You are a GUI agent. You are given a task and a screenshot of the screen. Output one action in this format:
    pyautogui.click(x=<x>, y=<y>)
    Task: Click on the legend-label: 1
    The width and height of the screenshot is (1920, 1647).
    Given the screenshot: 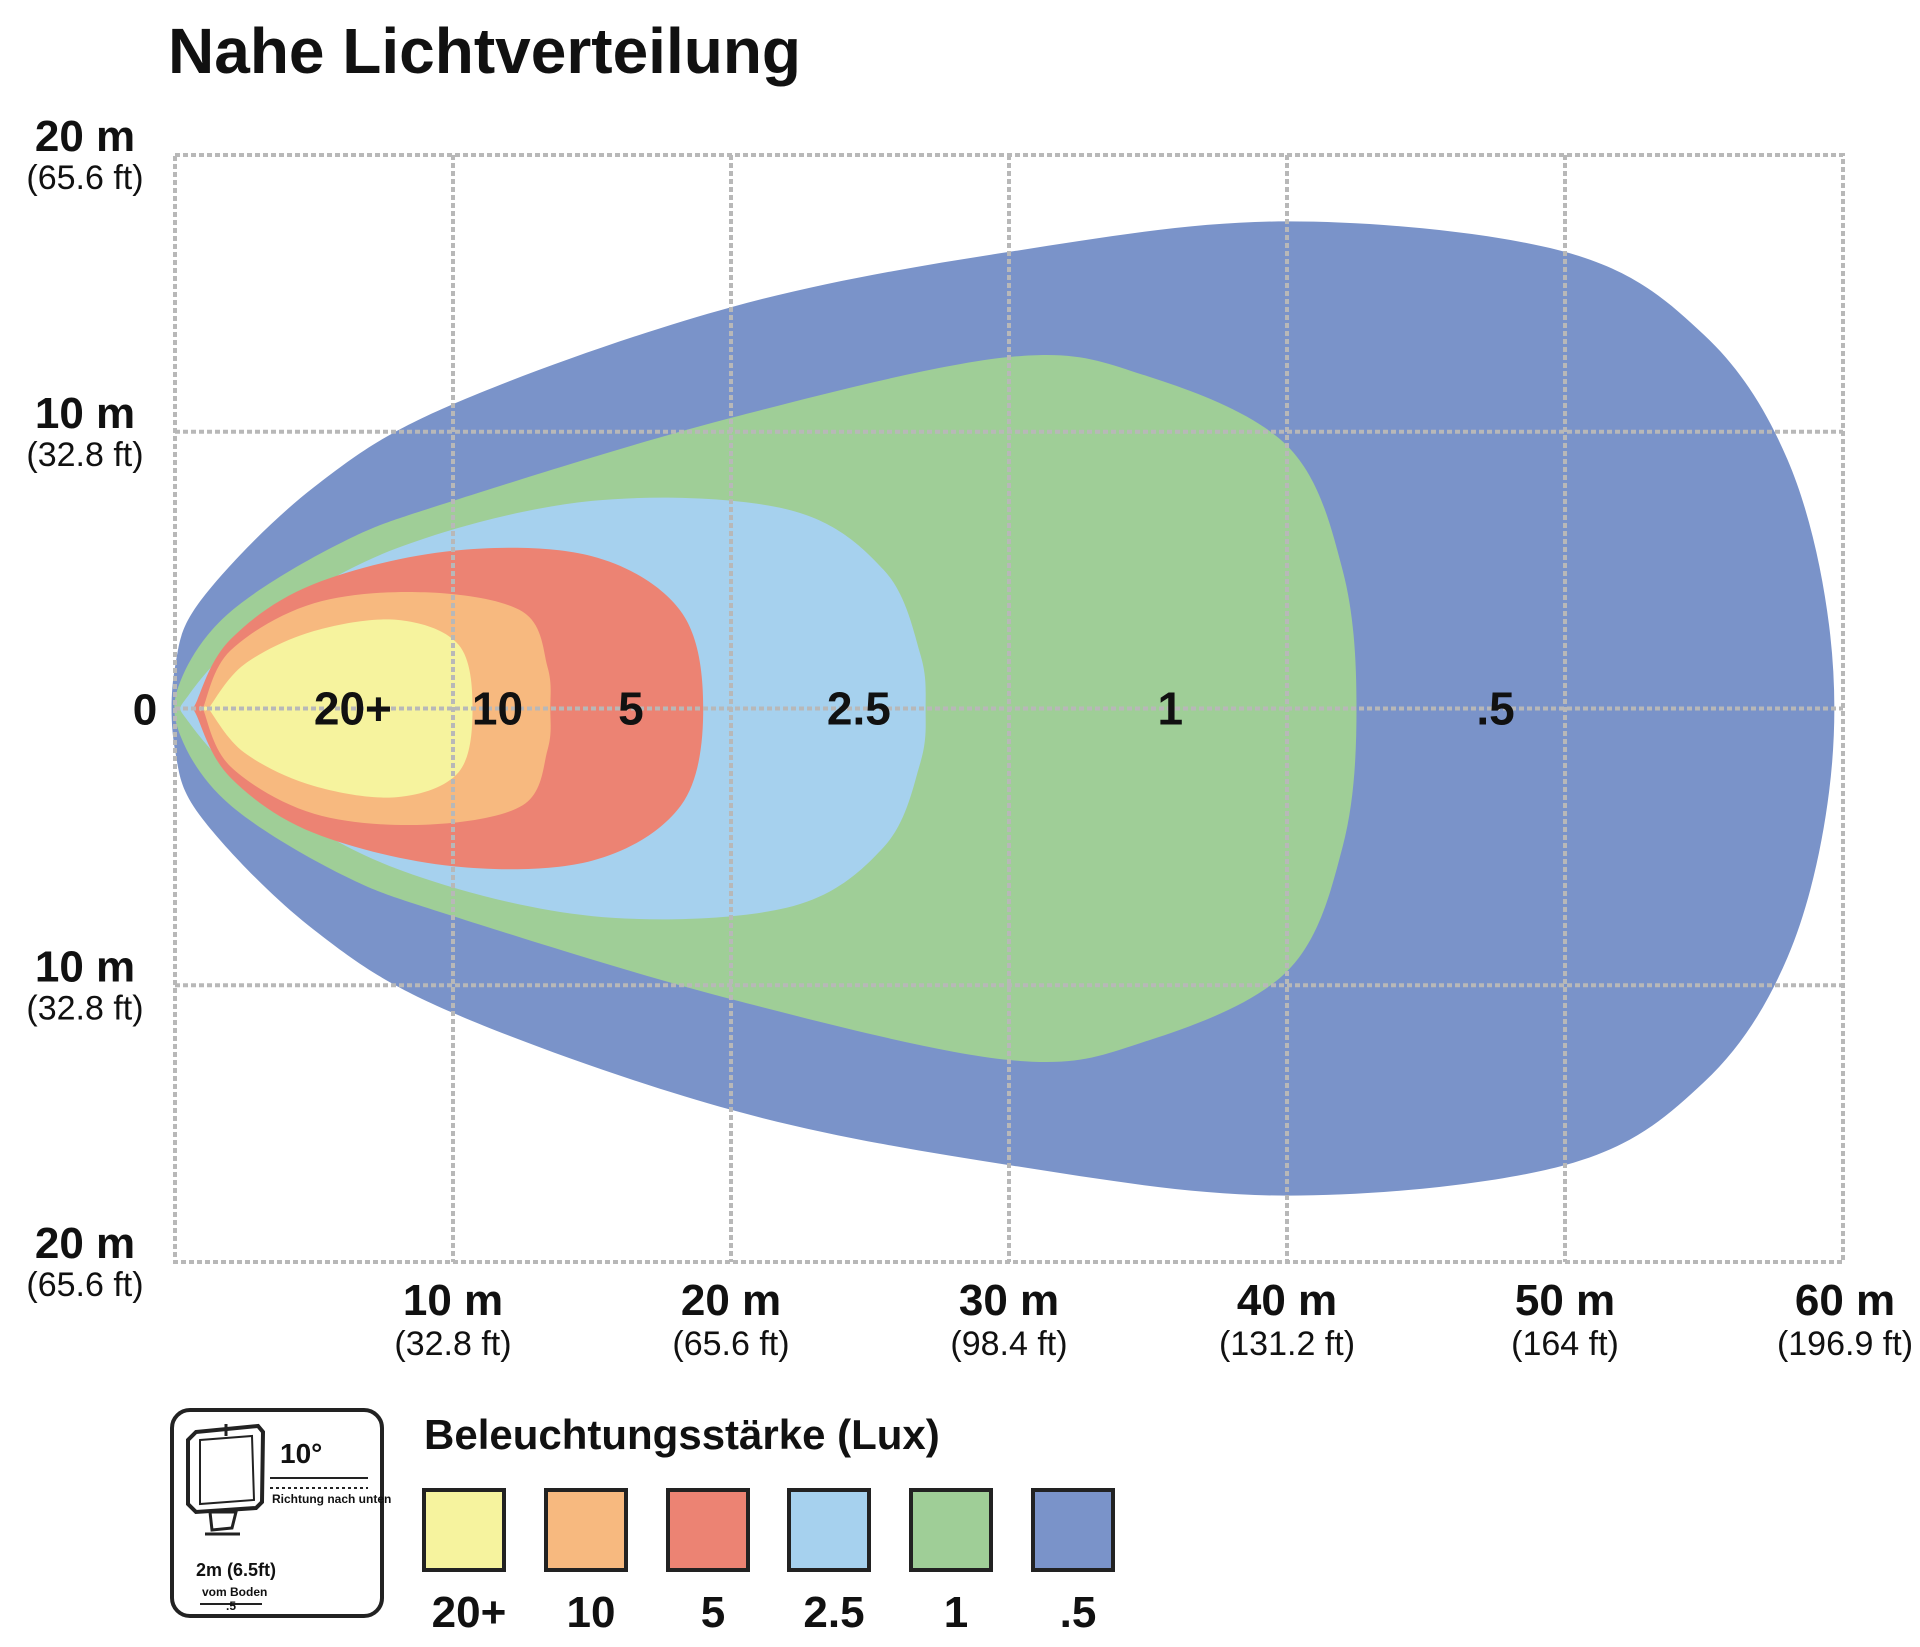 What is the action you would take?
    pyautogui.click(x=956, y=1612)
    